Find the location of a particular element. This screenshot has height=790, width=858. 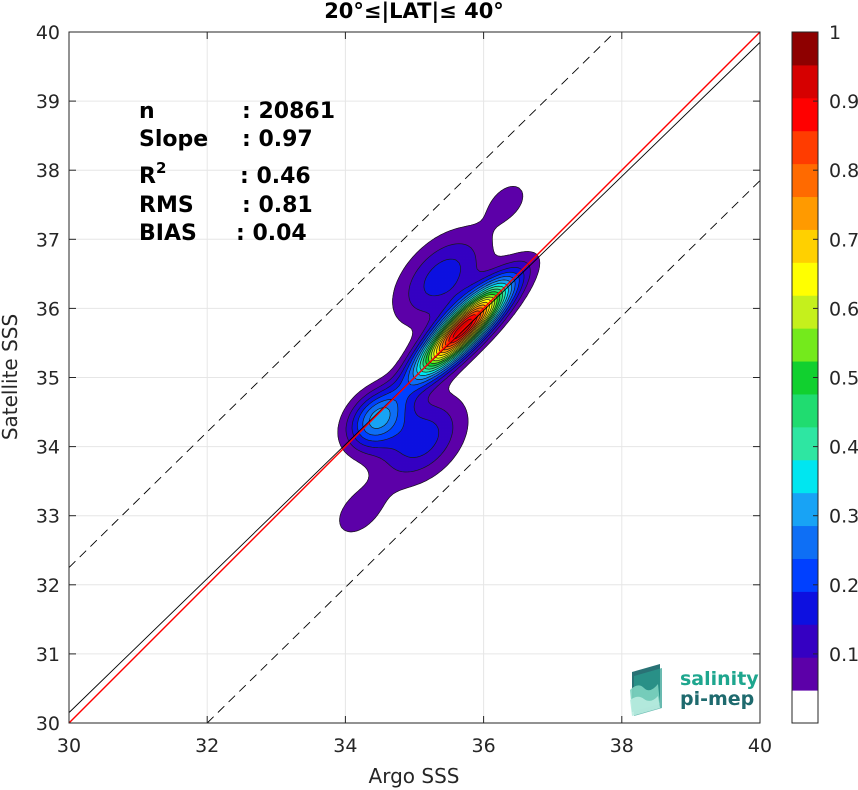

x-tick-label: 40 is located at coordinates (760, 746).